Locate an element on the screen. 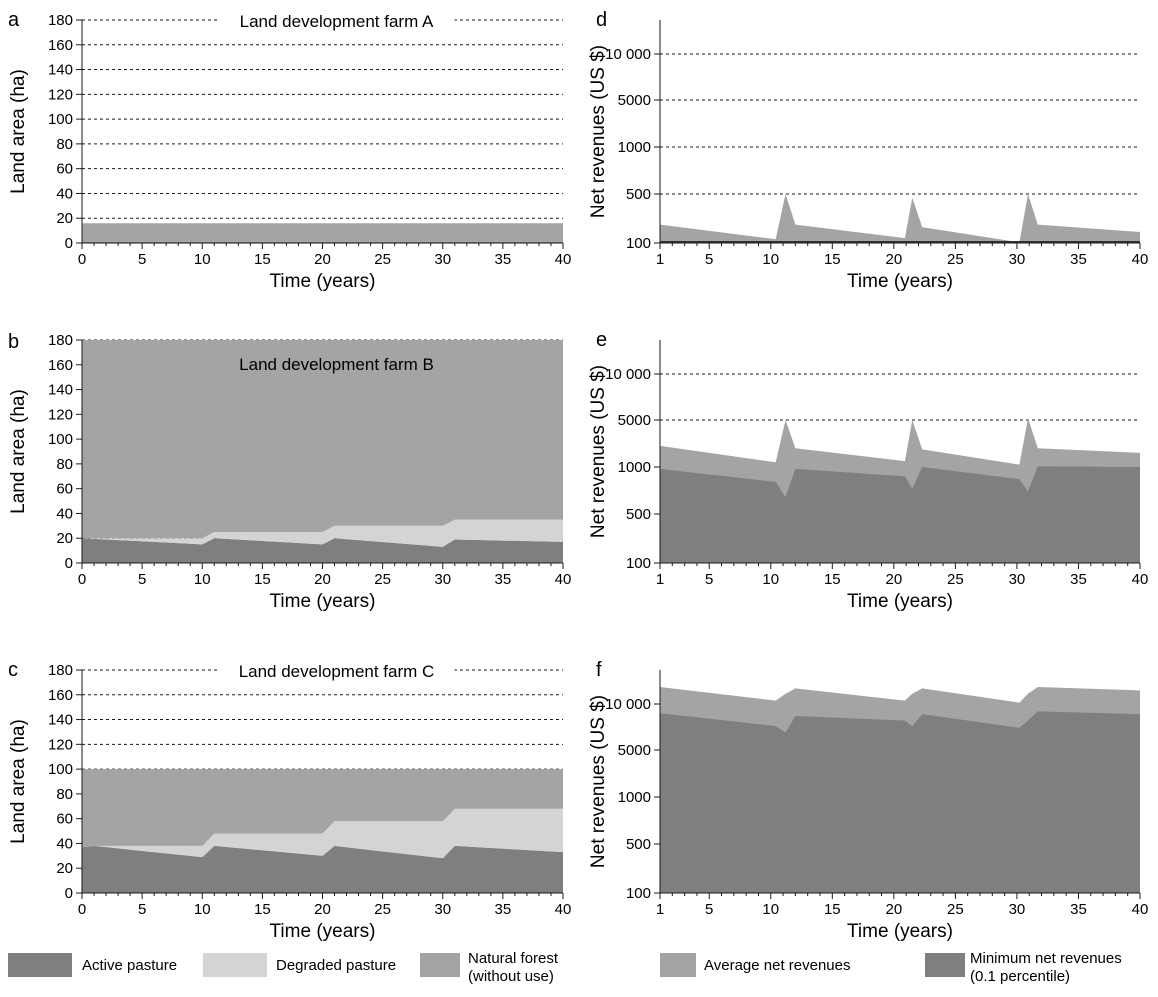  panel-letter: f is located at coordinates (599, 670).